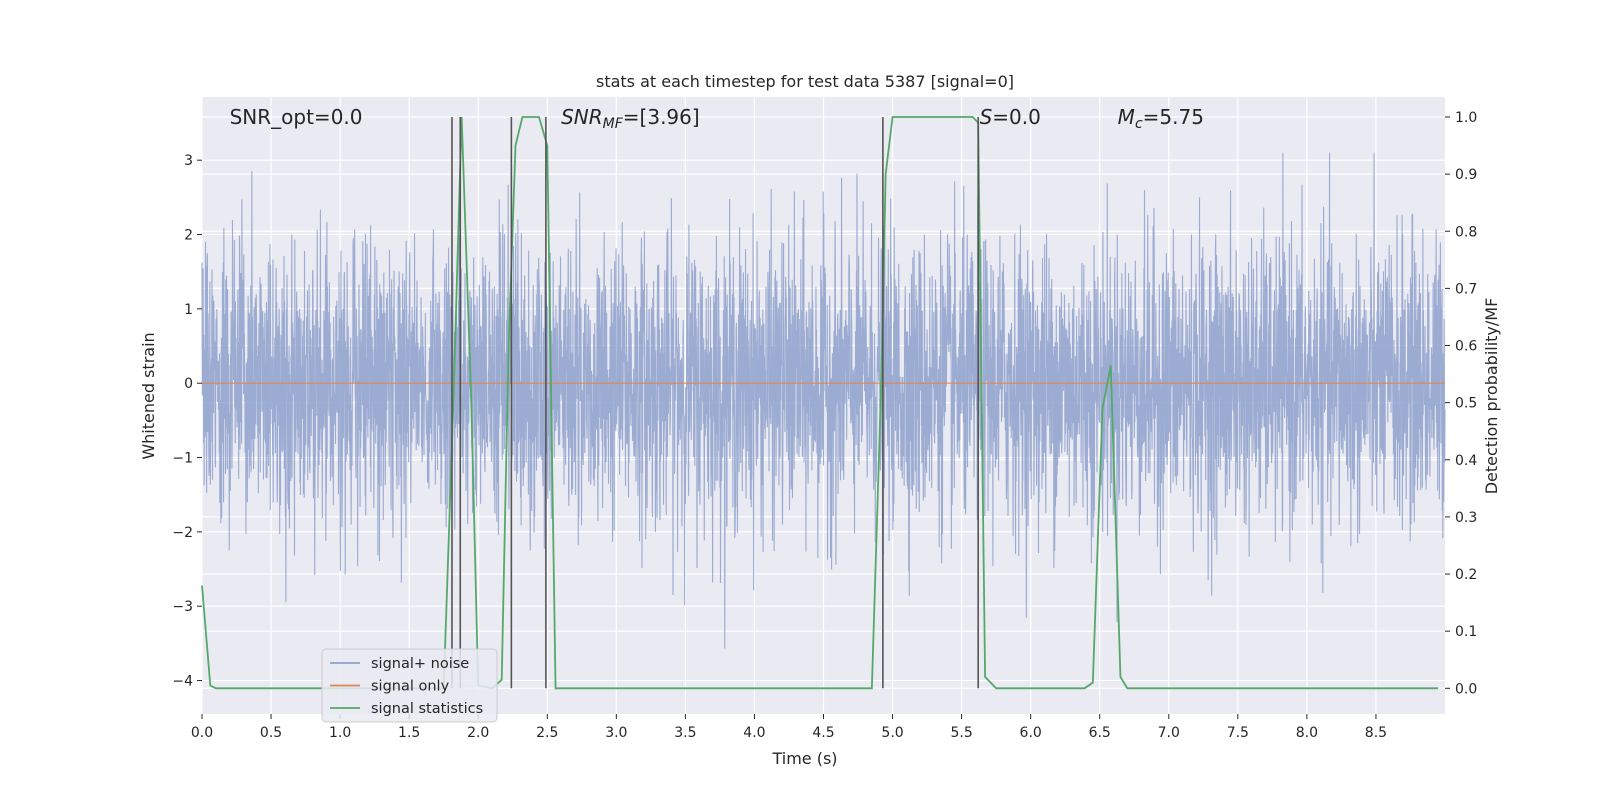 This screenshot has height=800, width=1600. I want to click on y-left-tick-label: 3, so click(188, 161).